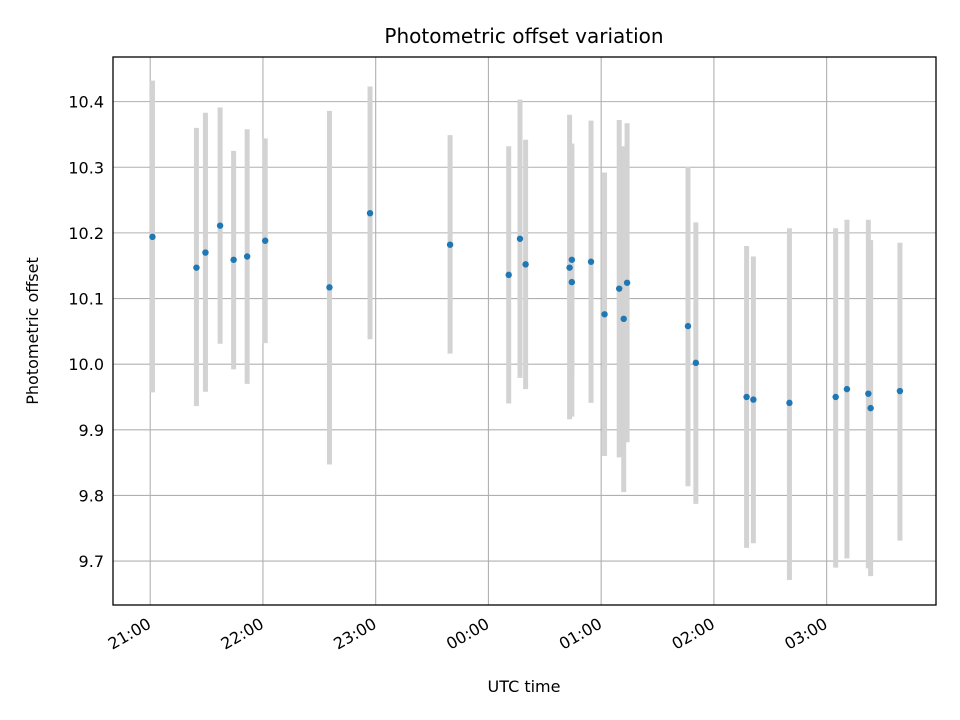 This screenshot has height=720, width=960. Describe the element at coordinates (86, 167) in the screenshot. I see `y-tick-label: 10.3` at that location.